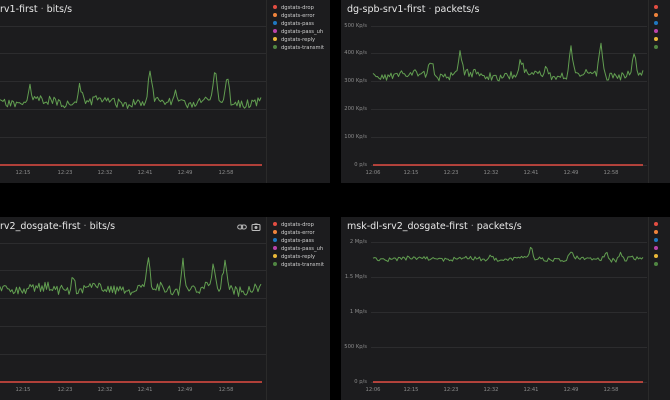 The width and height of the screenshot is (670, 400). Describe the element at coordinates (360, 165) in the screenshot. I see `y-tick-label: 0 p/s` at that location.